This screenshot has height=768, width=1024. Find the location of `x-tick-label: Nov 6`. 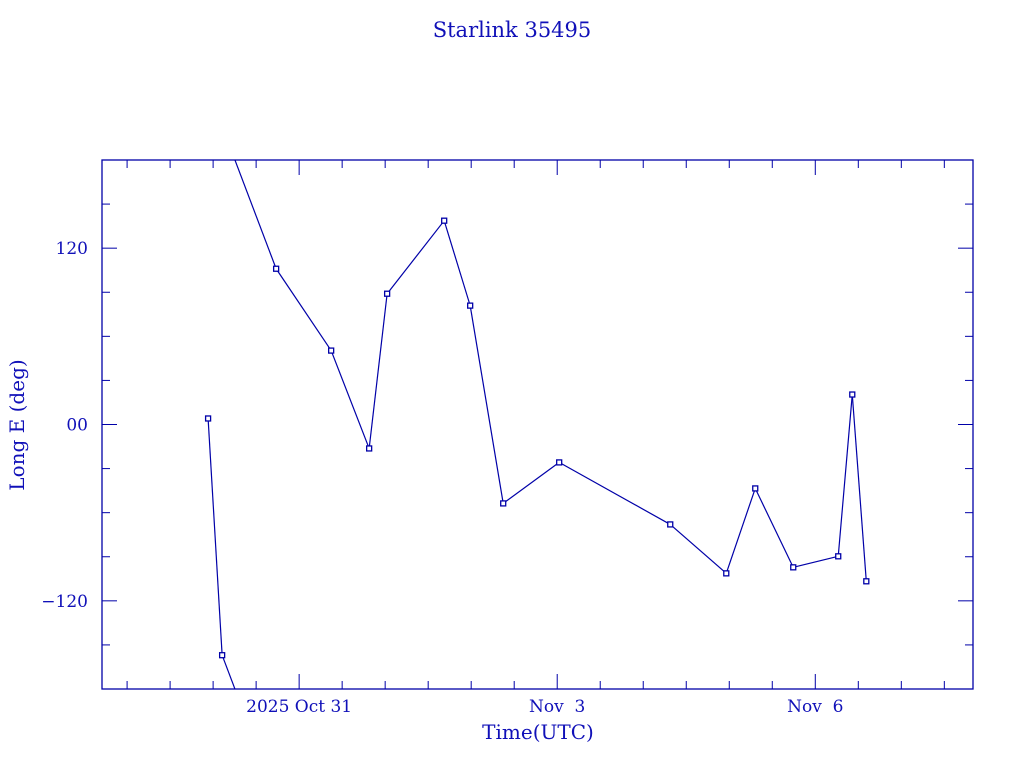

x-tick-label: Nov 6 is located at coordinates (815, 707).